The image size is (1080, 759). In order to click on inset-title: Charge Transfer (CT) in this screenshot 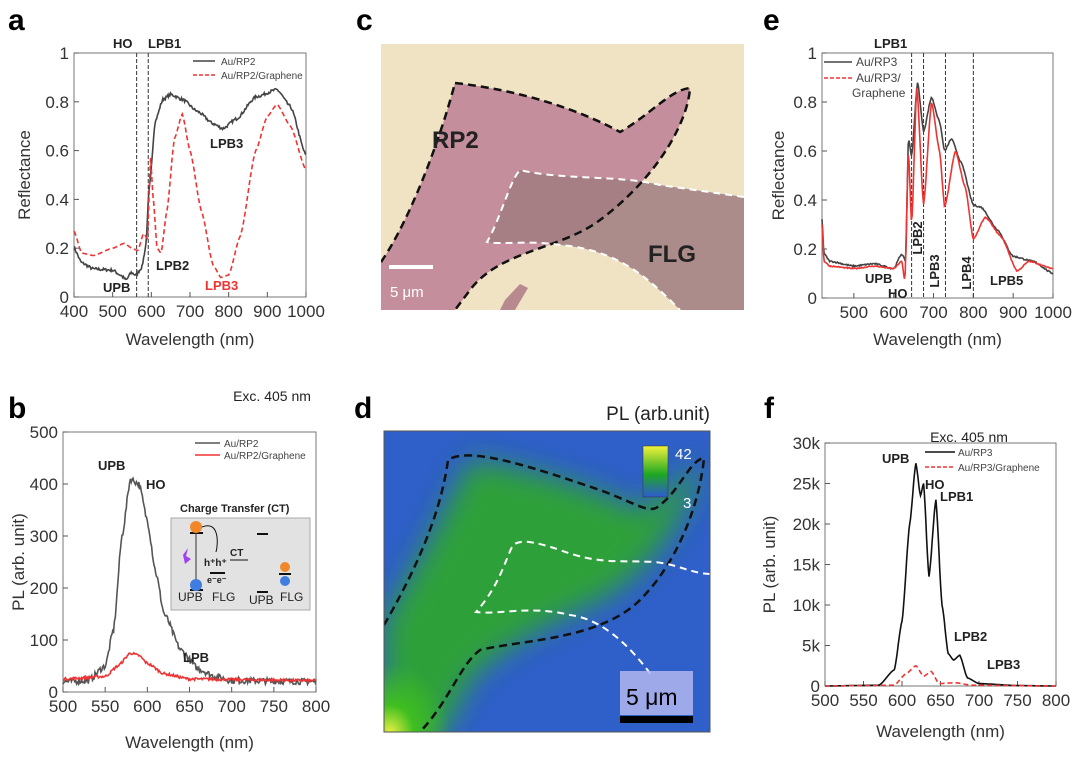, I will do `click(235, 509)`.